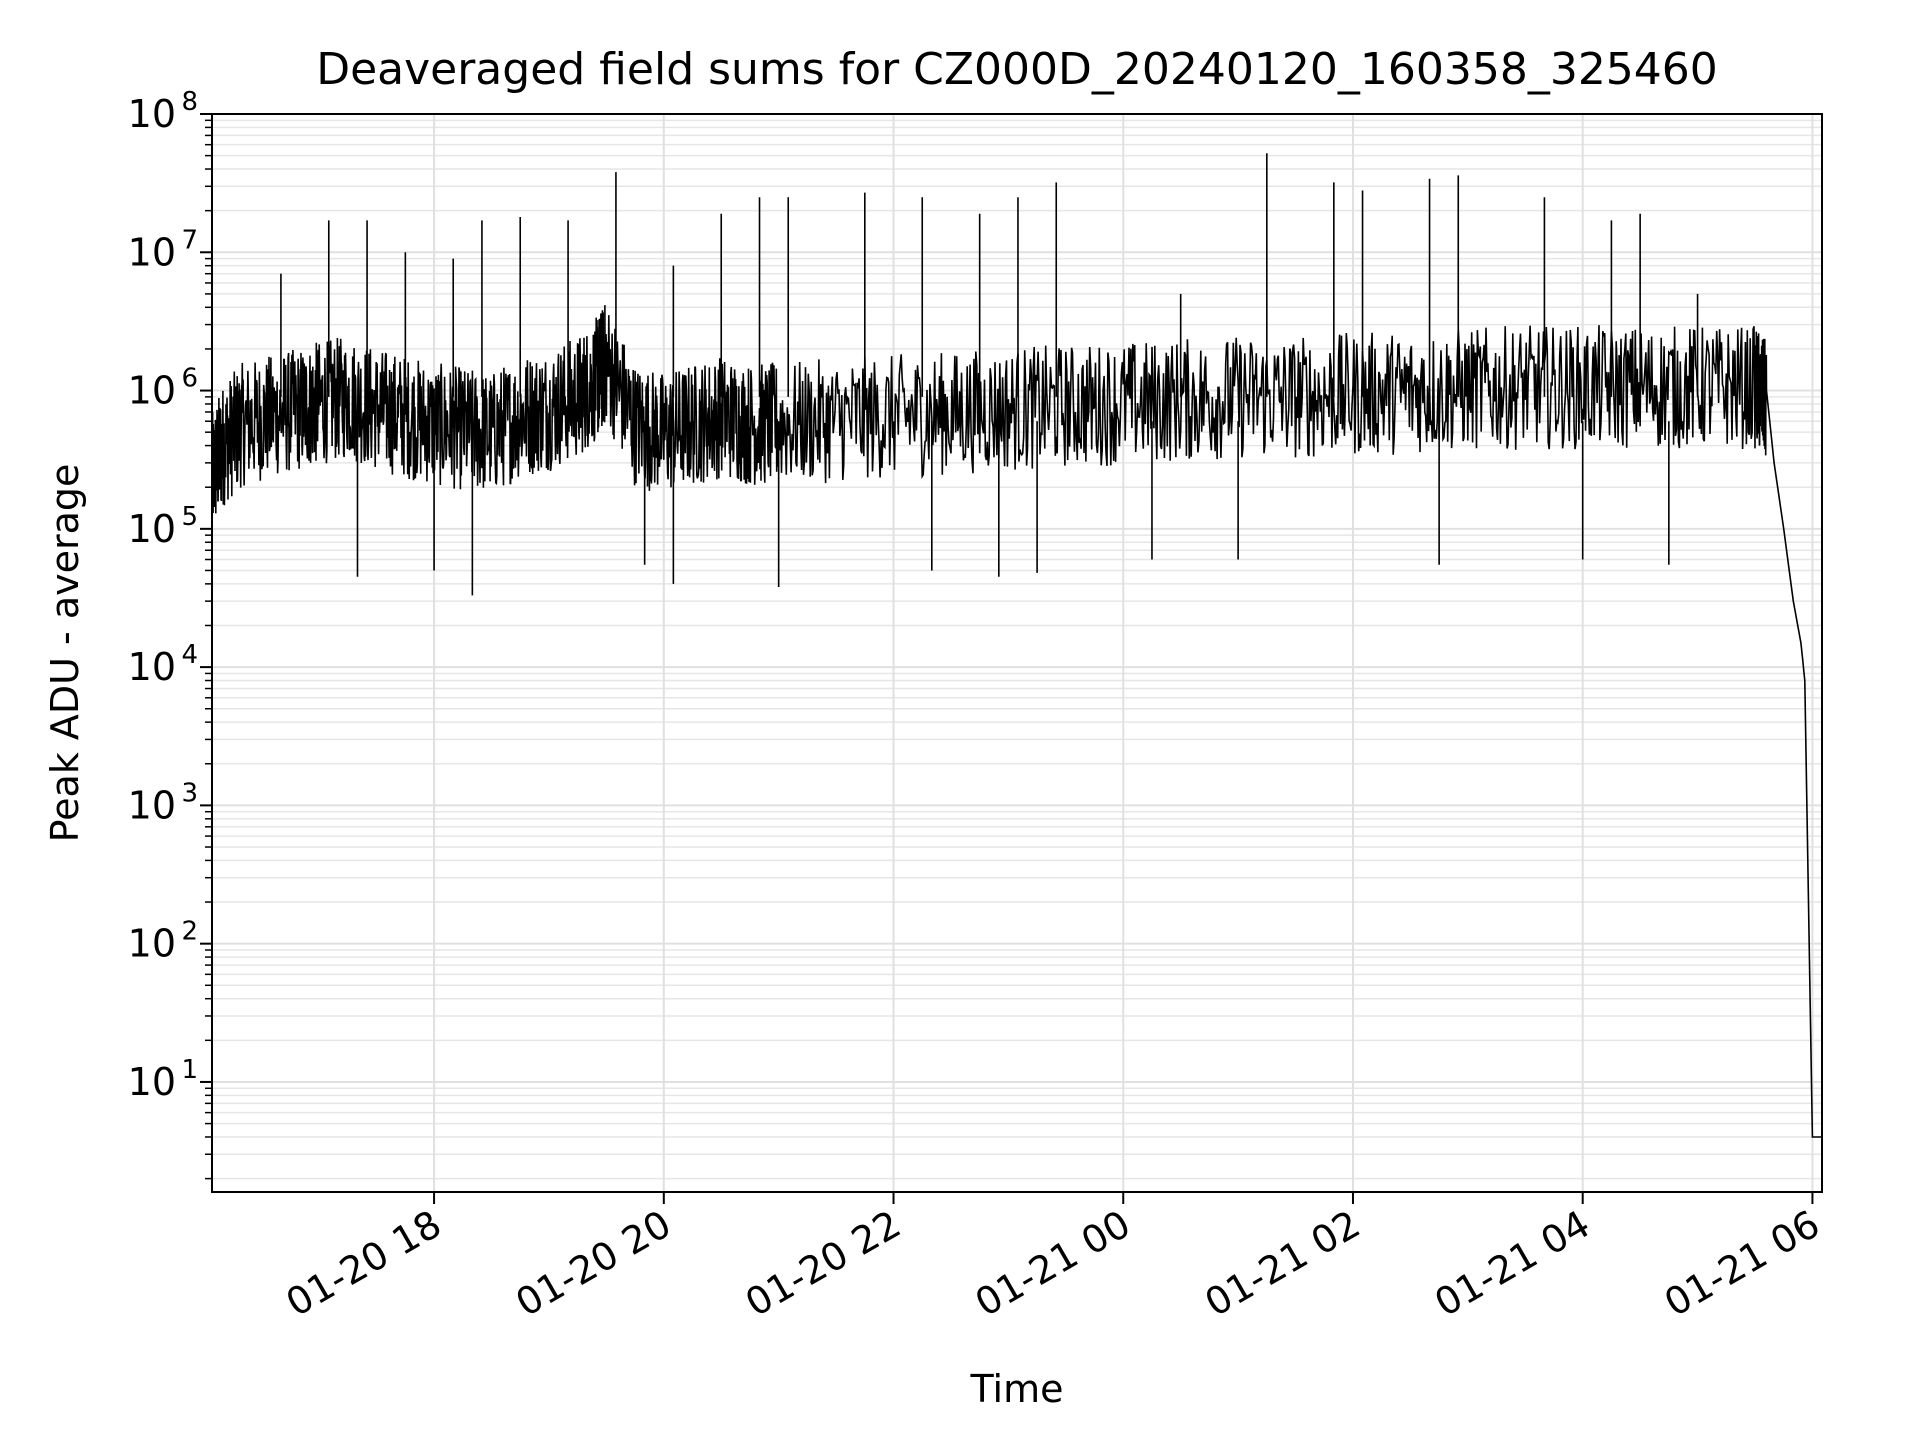 The width and height of the screenshot is (1920, 1445). Describe the element at coordinates (189, 932) in the screenshot. I see `y-tick-exponent: 2` at that location.